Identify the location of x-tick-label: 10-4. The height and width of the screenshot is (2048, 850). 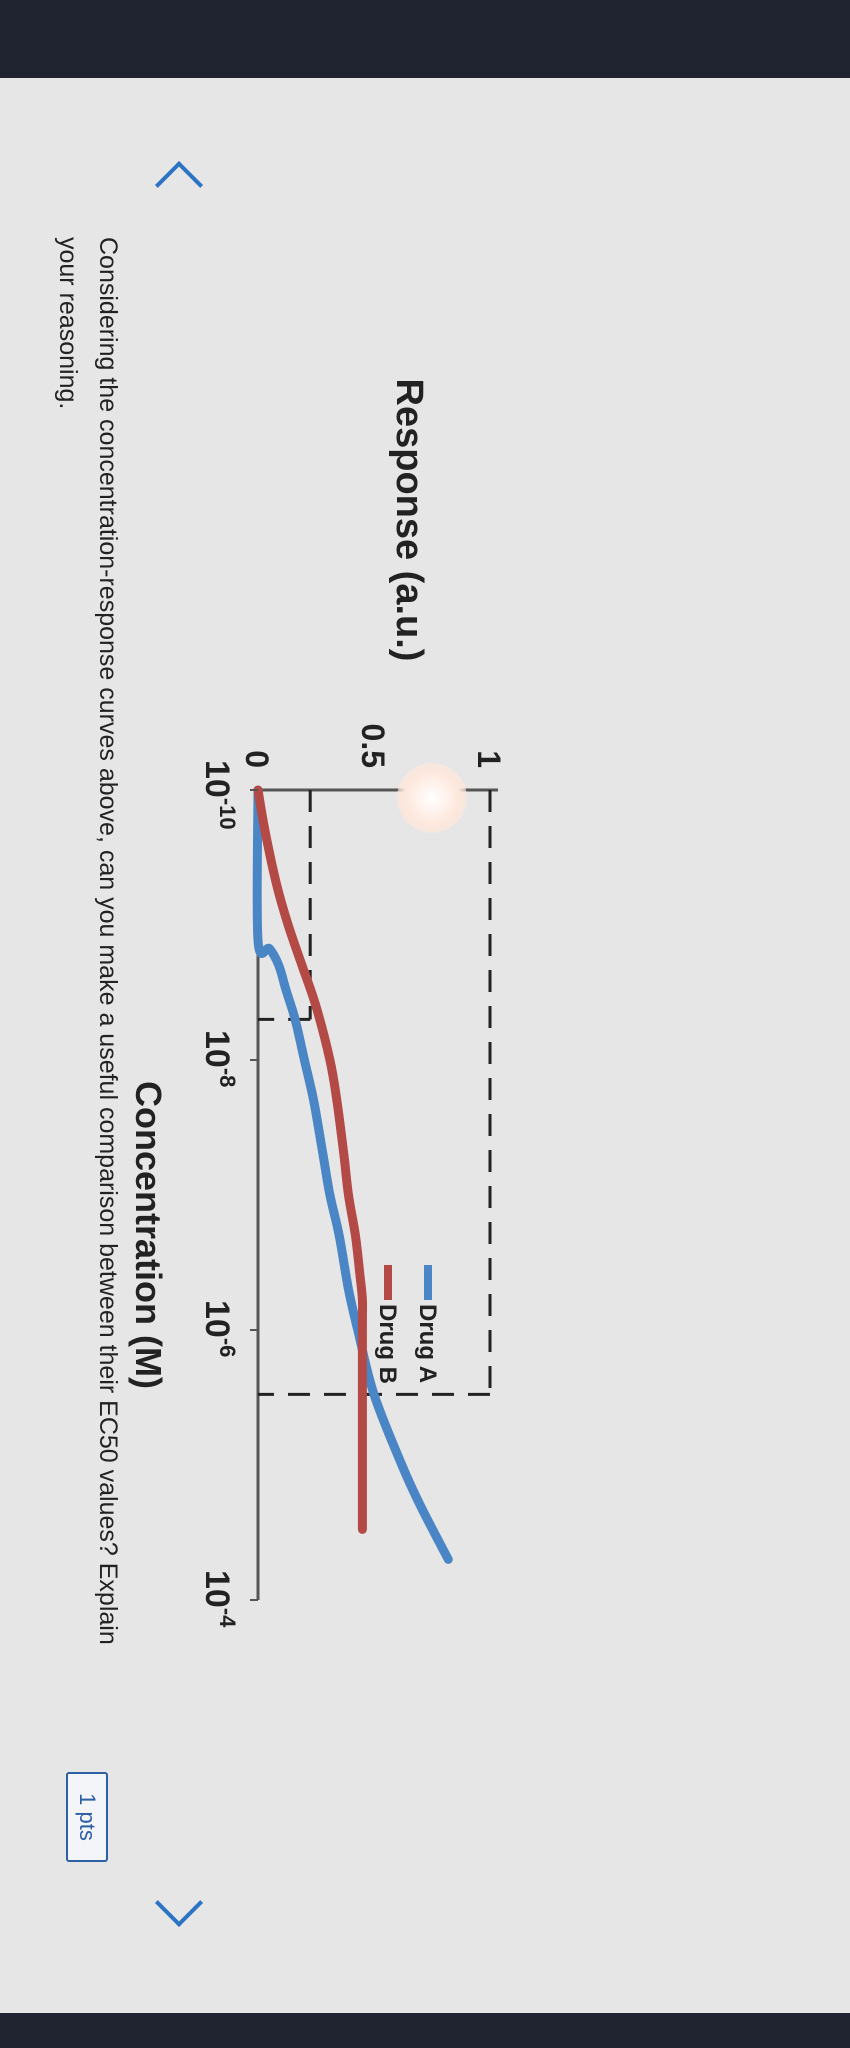
(219, 1599).